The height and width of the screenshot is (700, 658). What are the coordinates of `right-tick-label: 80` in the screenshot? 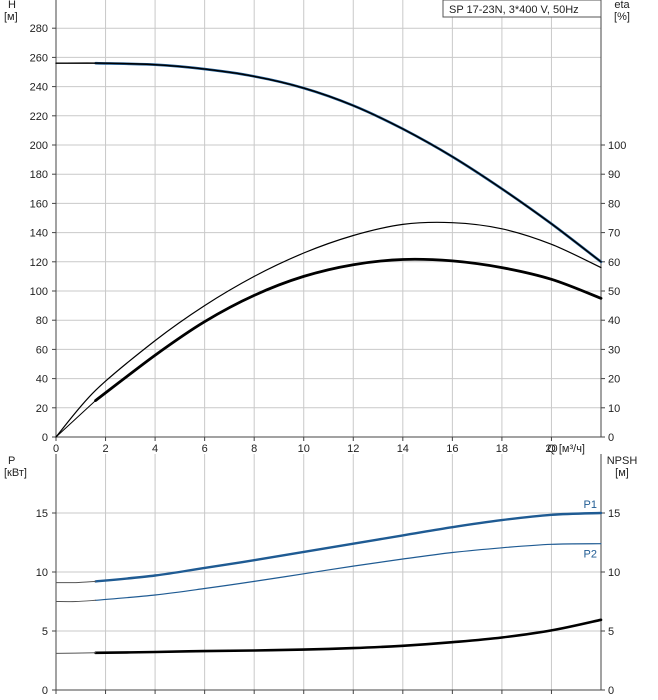 It's located at (614, 204).